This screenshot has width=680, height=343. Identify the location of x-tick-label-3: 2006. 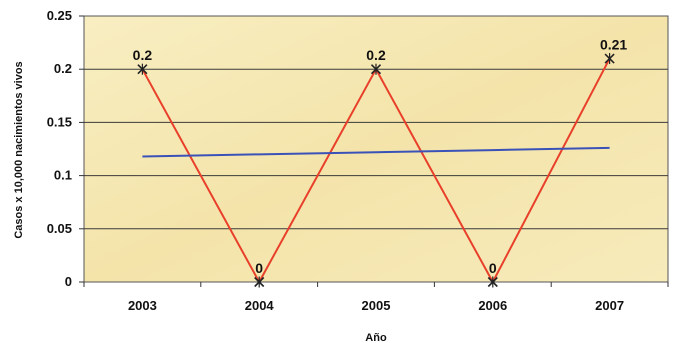
(492, 305).